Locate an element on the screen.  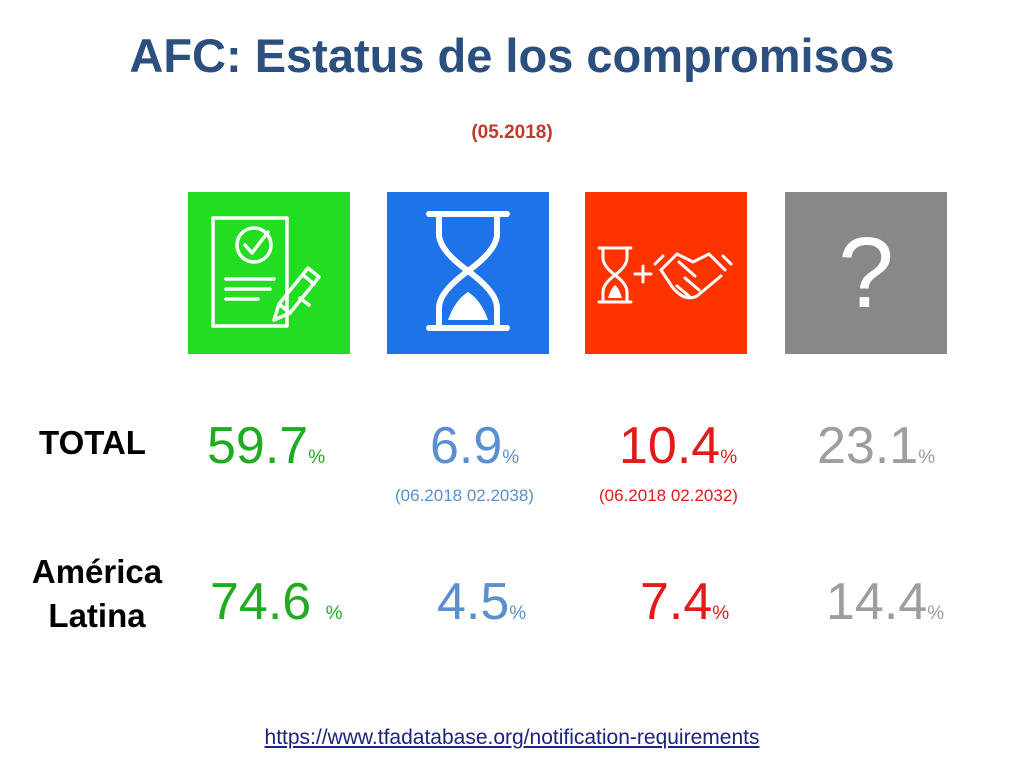
date-subtitle: (05.2018) is located at coordinates (512, 132).